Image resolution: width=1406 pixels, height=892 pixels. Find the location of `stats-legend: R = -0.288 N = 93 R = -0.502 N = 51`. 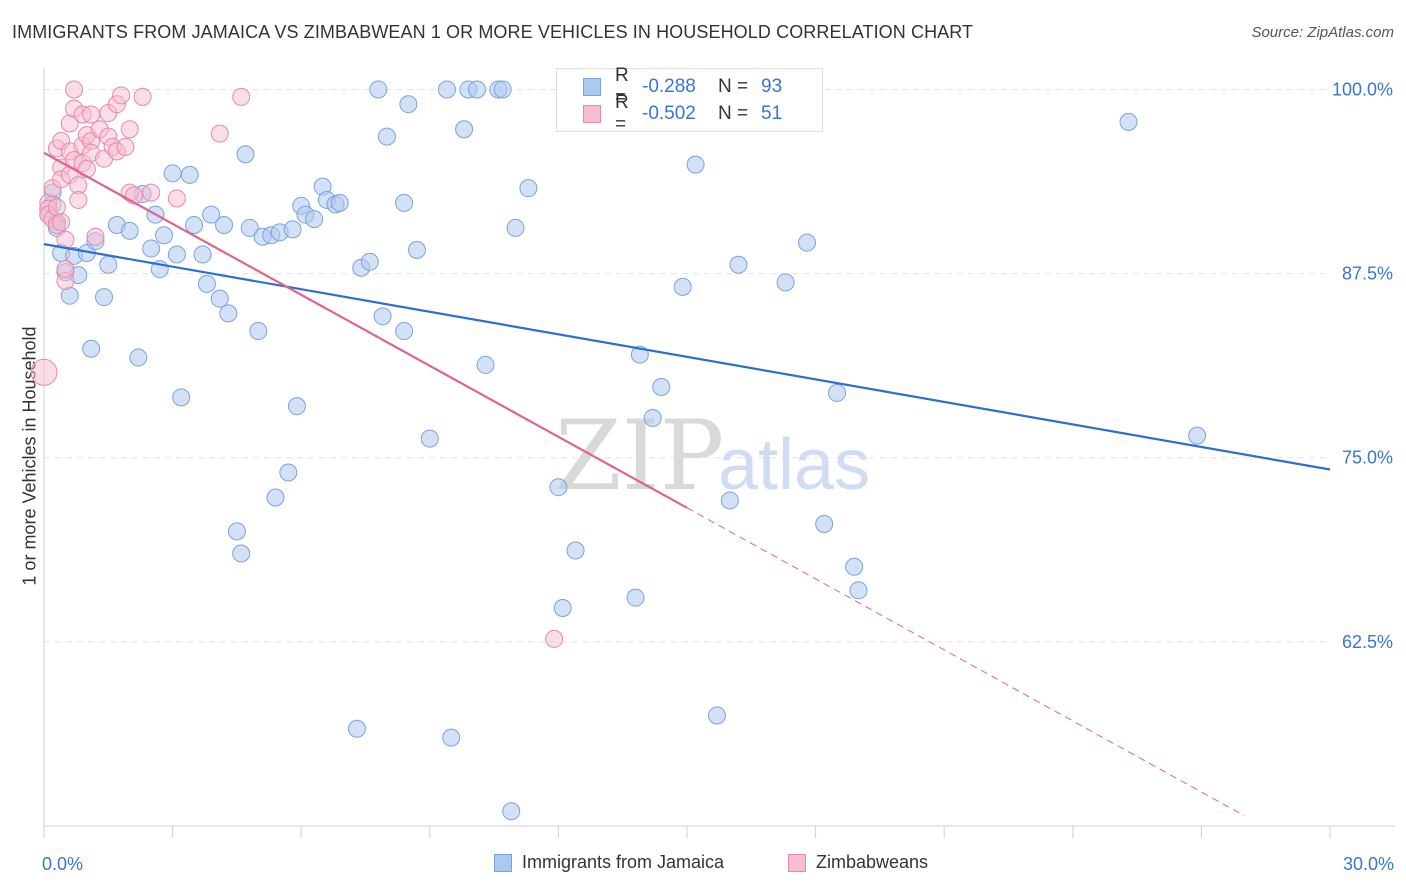

stats-legend: R = -0.288 N = 93 R = -0.502 N = 51 is located at coordinates (689, 100).